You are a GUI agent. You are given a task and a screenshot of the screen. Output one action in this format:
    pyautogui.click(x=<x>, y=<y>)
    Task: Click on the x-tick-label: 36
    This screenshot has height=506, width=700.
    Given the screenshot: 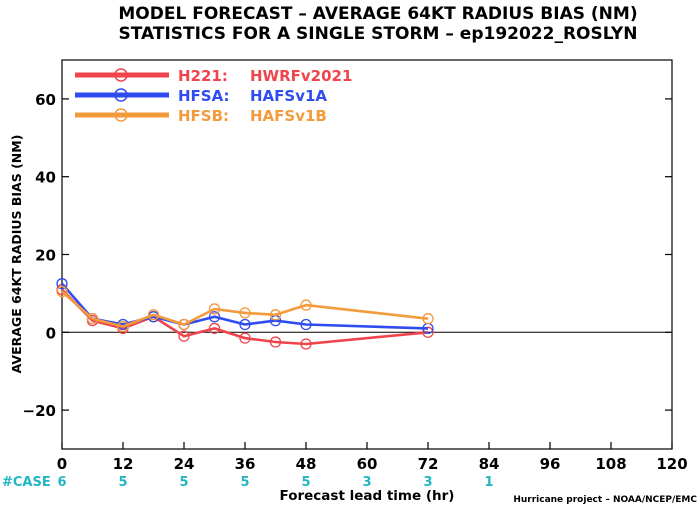 What is the action you would take?
    pyautogui.click(x=245, y=464)
    